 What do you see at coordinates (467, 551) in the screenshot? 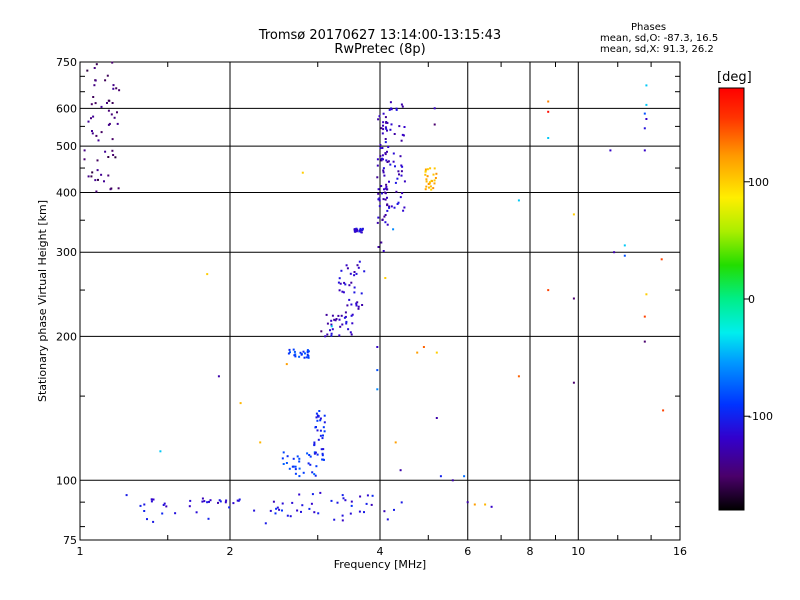
I see `x-tick-label: 6` at bounding box center [467, 551].